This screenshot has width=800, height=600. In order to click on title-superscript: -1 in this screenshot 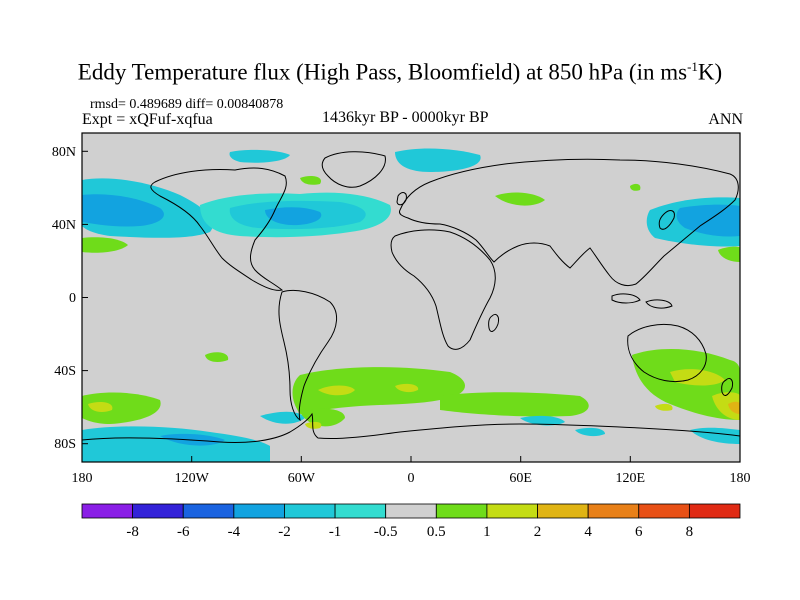, I will do `click(692, 66)`.